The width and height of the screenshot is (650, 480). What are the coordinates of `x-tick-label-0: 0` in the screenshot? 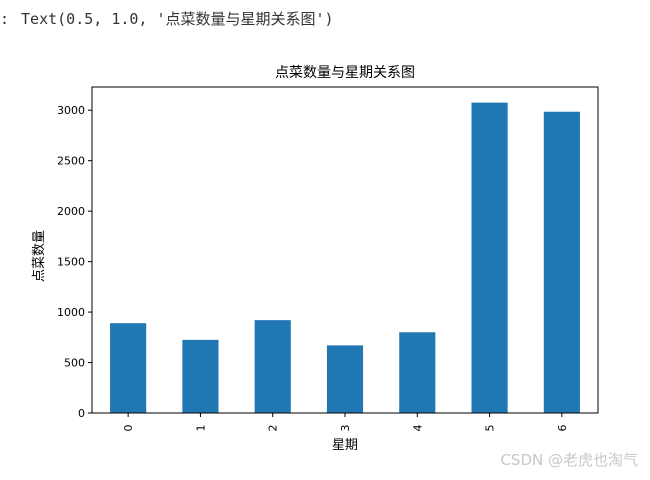 It's located at (128, 428).